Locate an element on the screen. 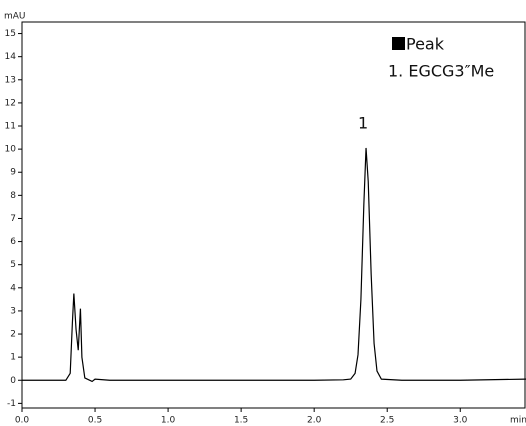 The image size is (526, 426). y-tick-label: 1 is located at coordinates (13, 358).